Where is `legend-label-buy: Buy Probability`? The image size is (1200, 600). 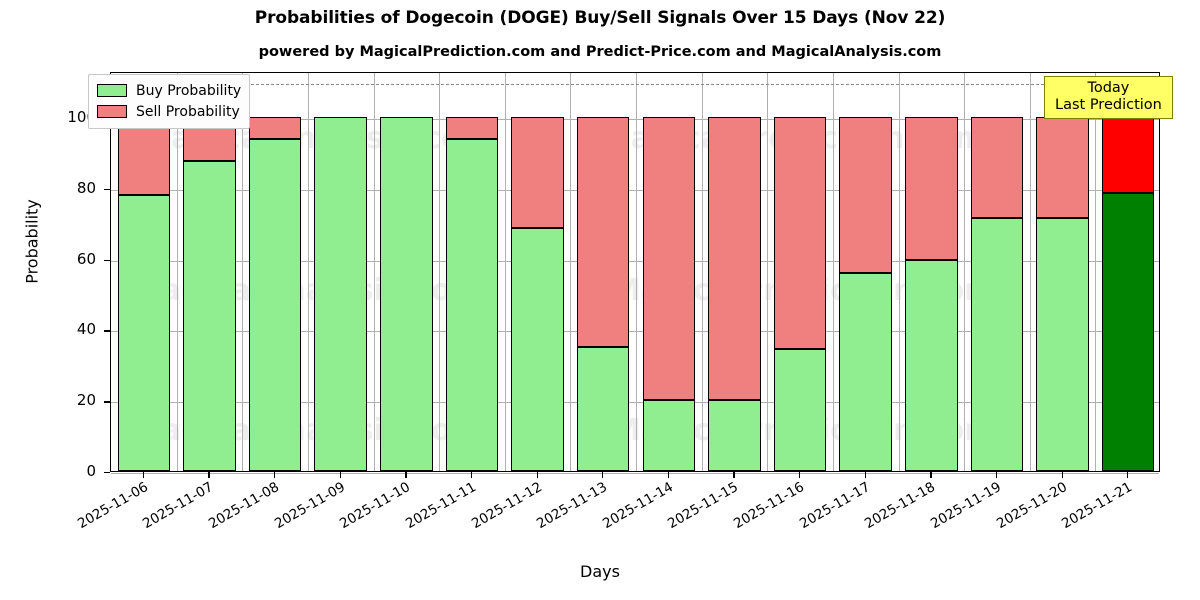
legend-label-buy: Buy Probability is located at coordinates (189, 90).